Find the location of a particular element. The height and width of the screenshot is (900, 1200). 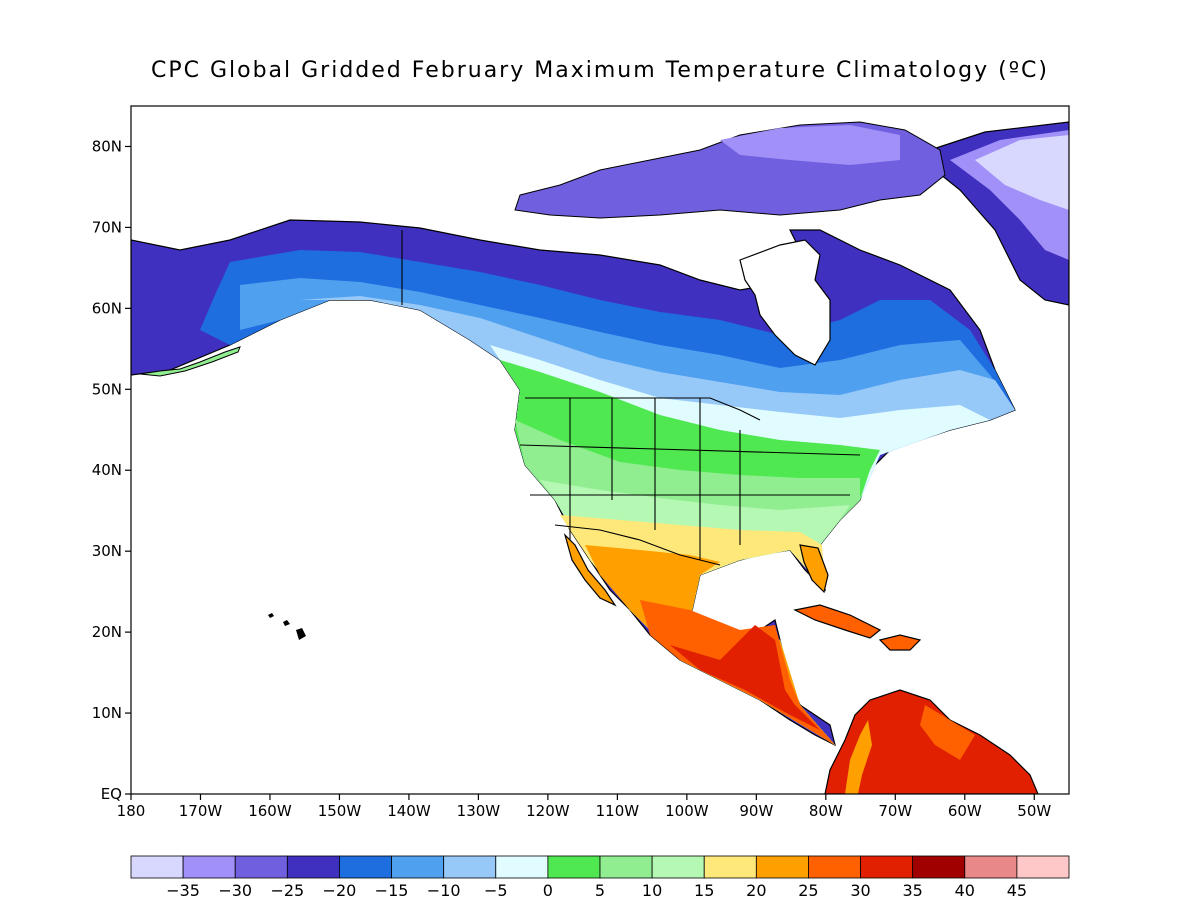

greenland-summit is located at coordinates (1022, 172).